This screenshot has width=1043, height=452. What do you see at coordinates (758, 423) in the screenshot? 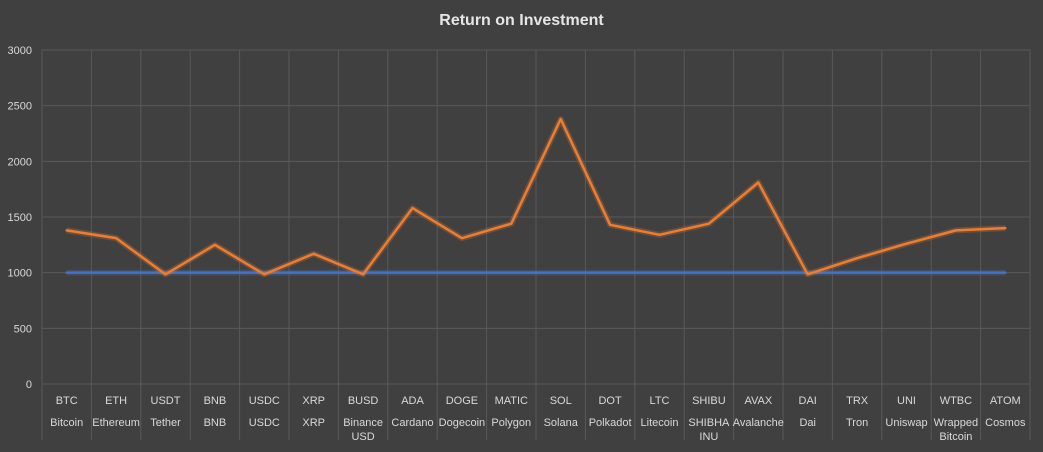
I see `x-tick-label-name: Avalanche` at bounding box center [758, 423].